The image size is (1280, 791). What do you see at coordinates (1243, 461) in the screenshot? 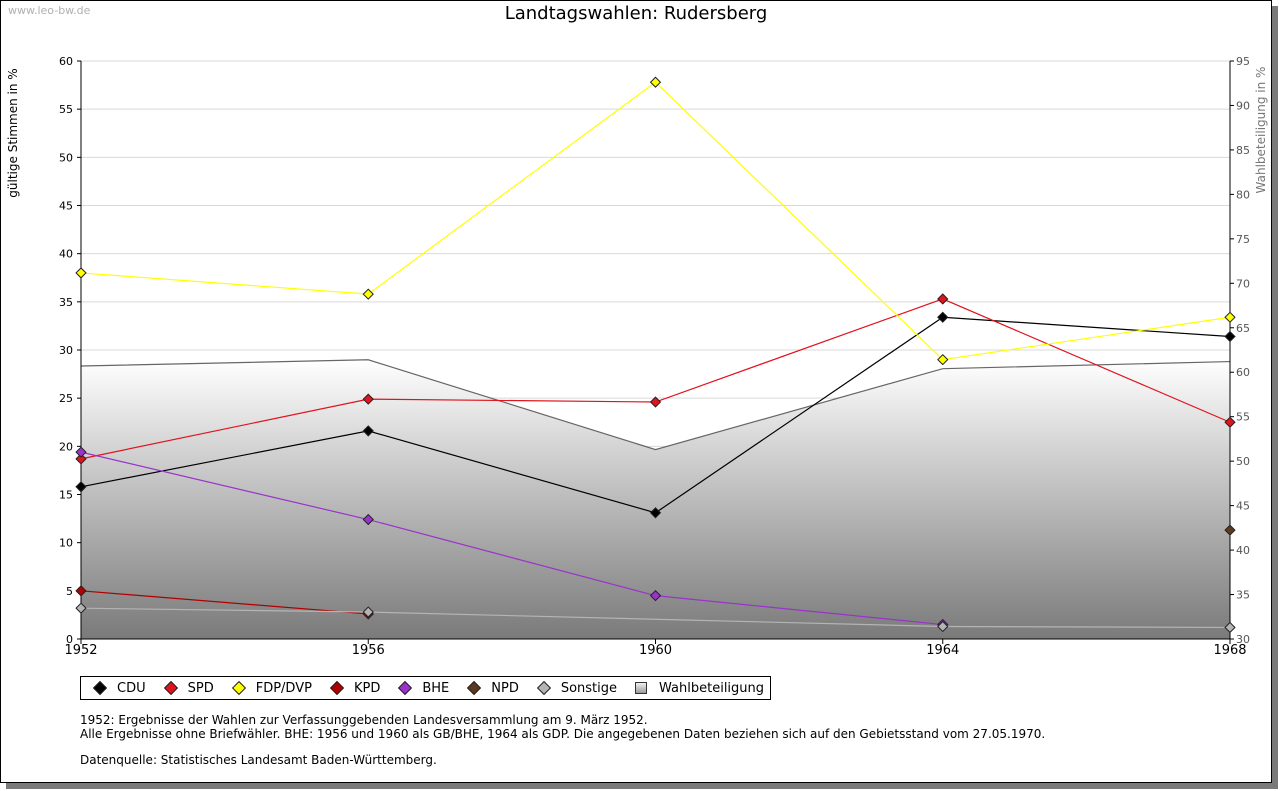
I see `y2-tick-label: 50` at bounding box center [1243, 461].